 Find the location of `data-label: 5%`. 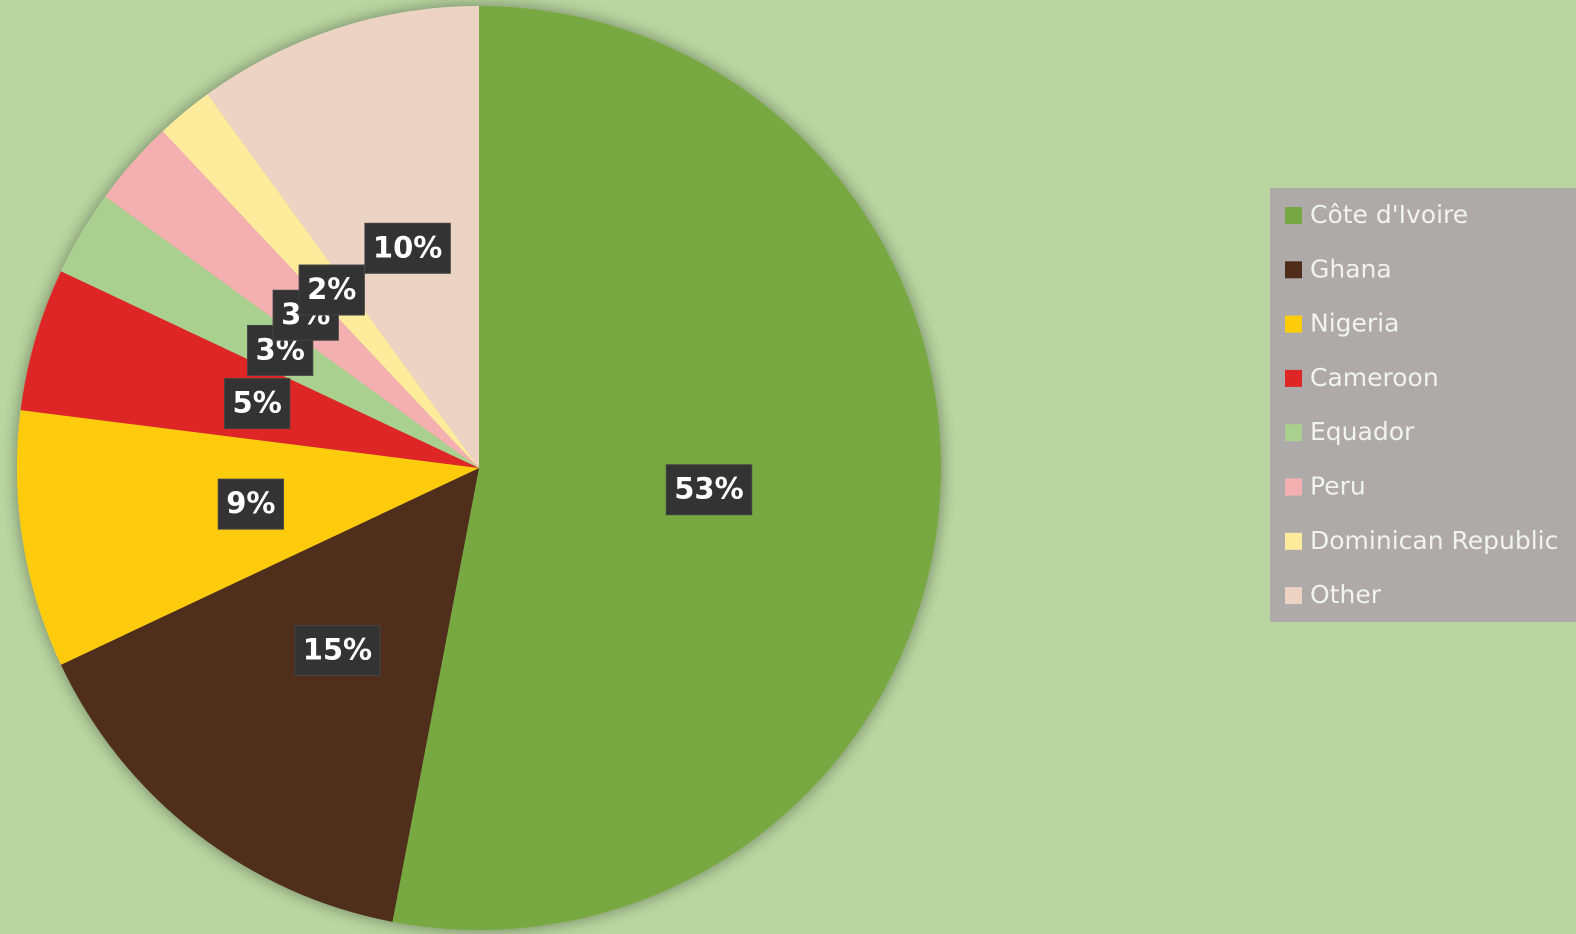

data-label: 5% is located at coordinates (257, 404).